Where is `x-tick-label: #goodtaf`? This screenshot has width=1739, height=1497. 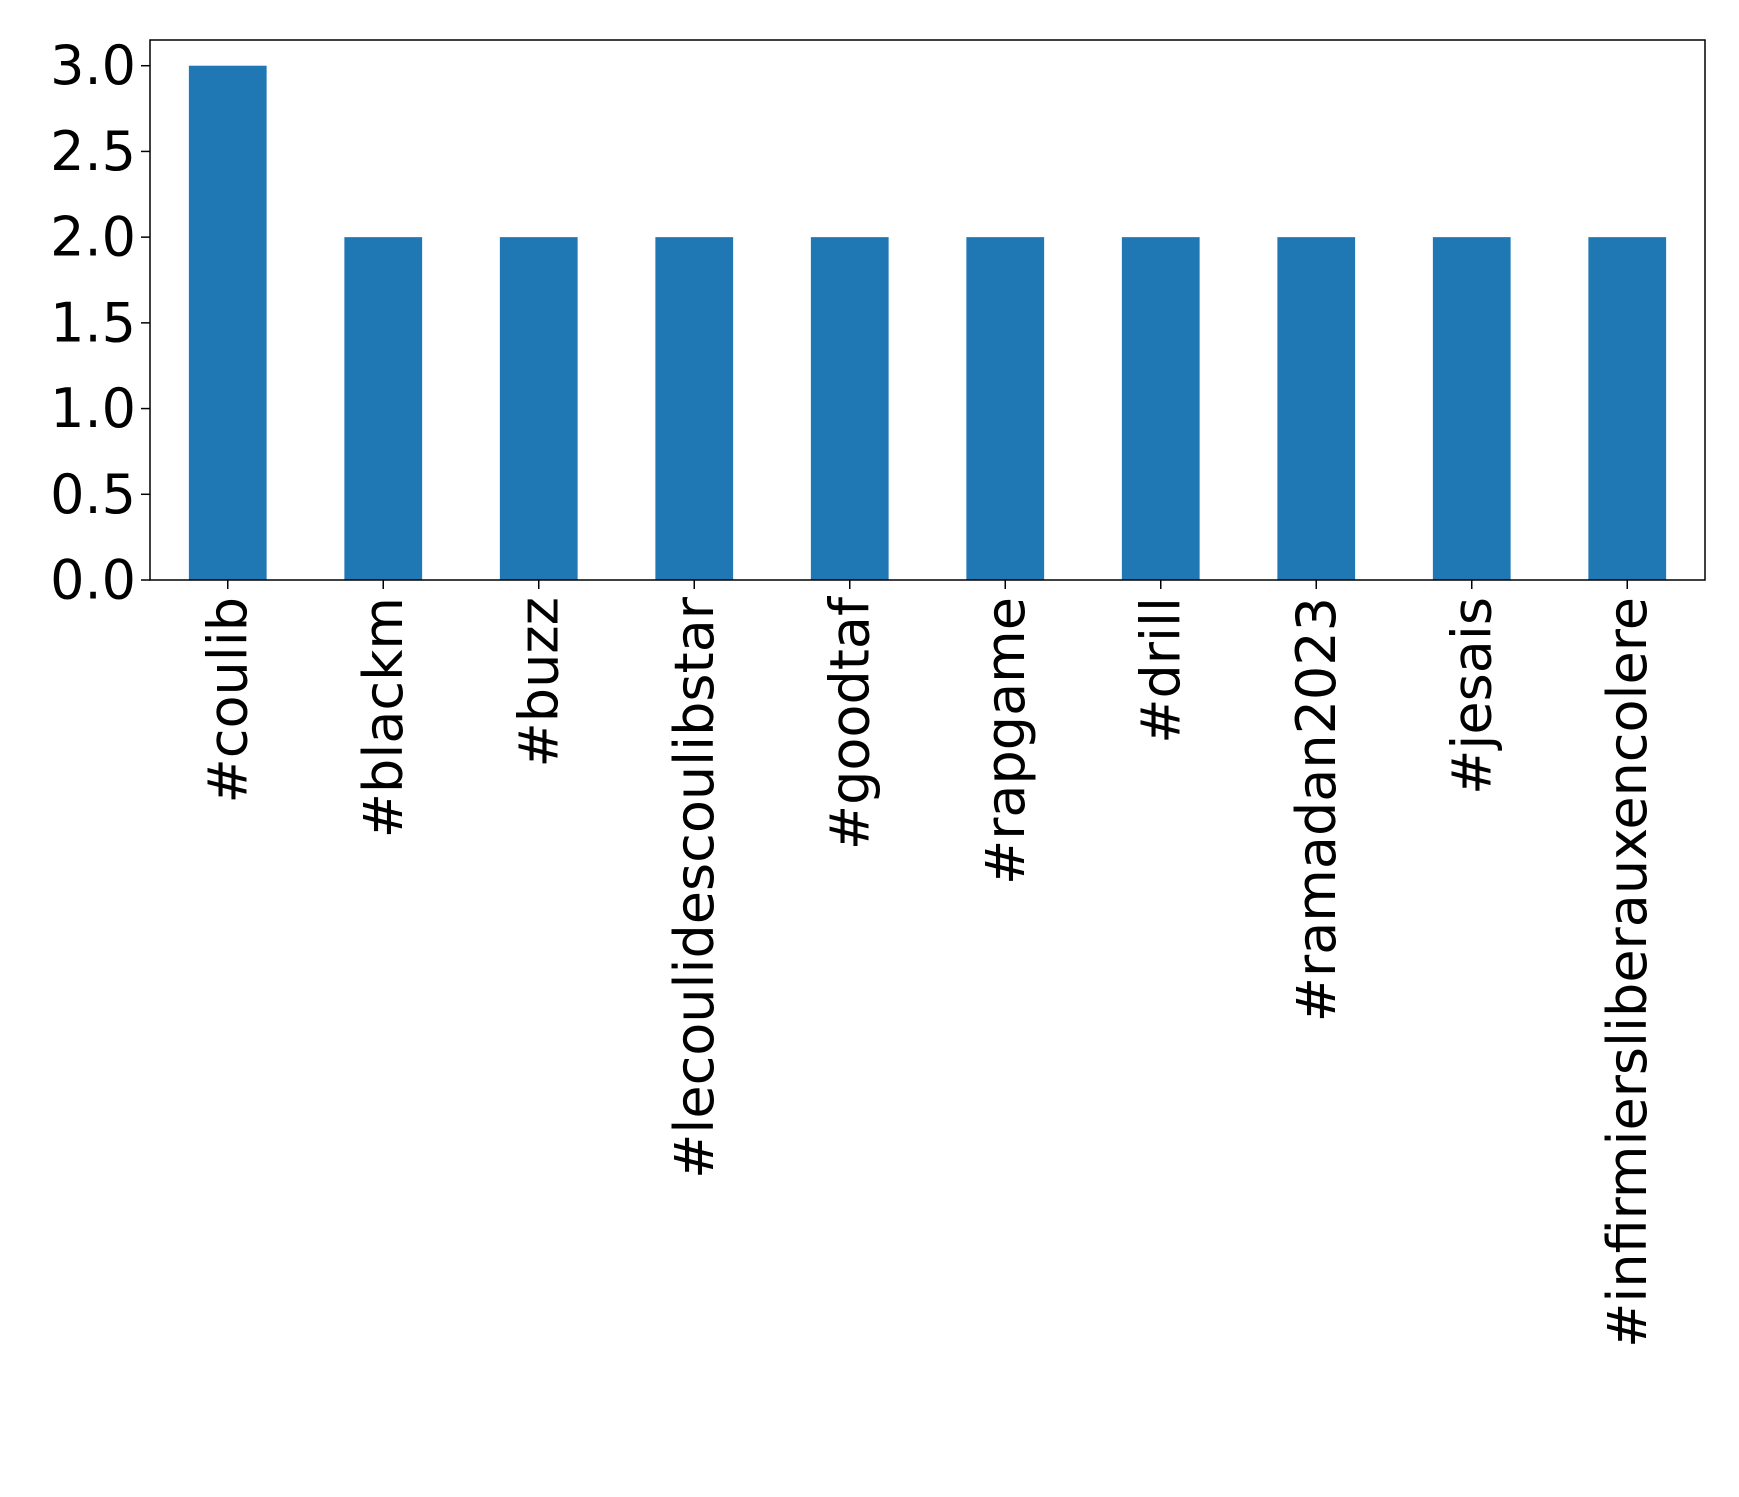
x-tick-label: #goodtaf is located at coordinates (849, 722).